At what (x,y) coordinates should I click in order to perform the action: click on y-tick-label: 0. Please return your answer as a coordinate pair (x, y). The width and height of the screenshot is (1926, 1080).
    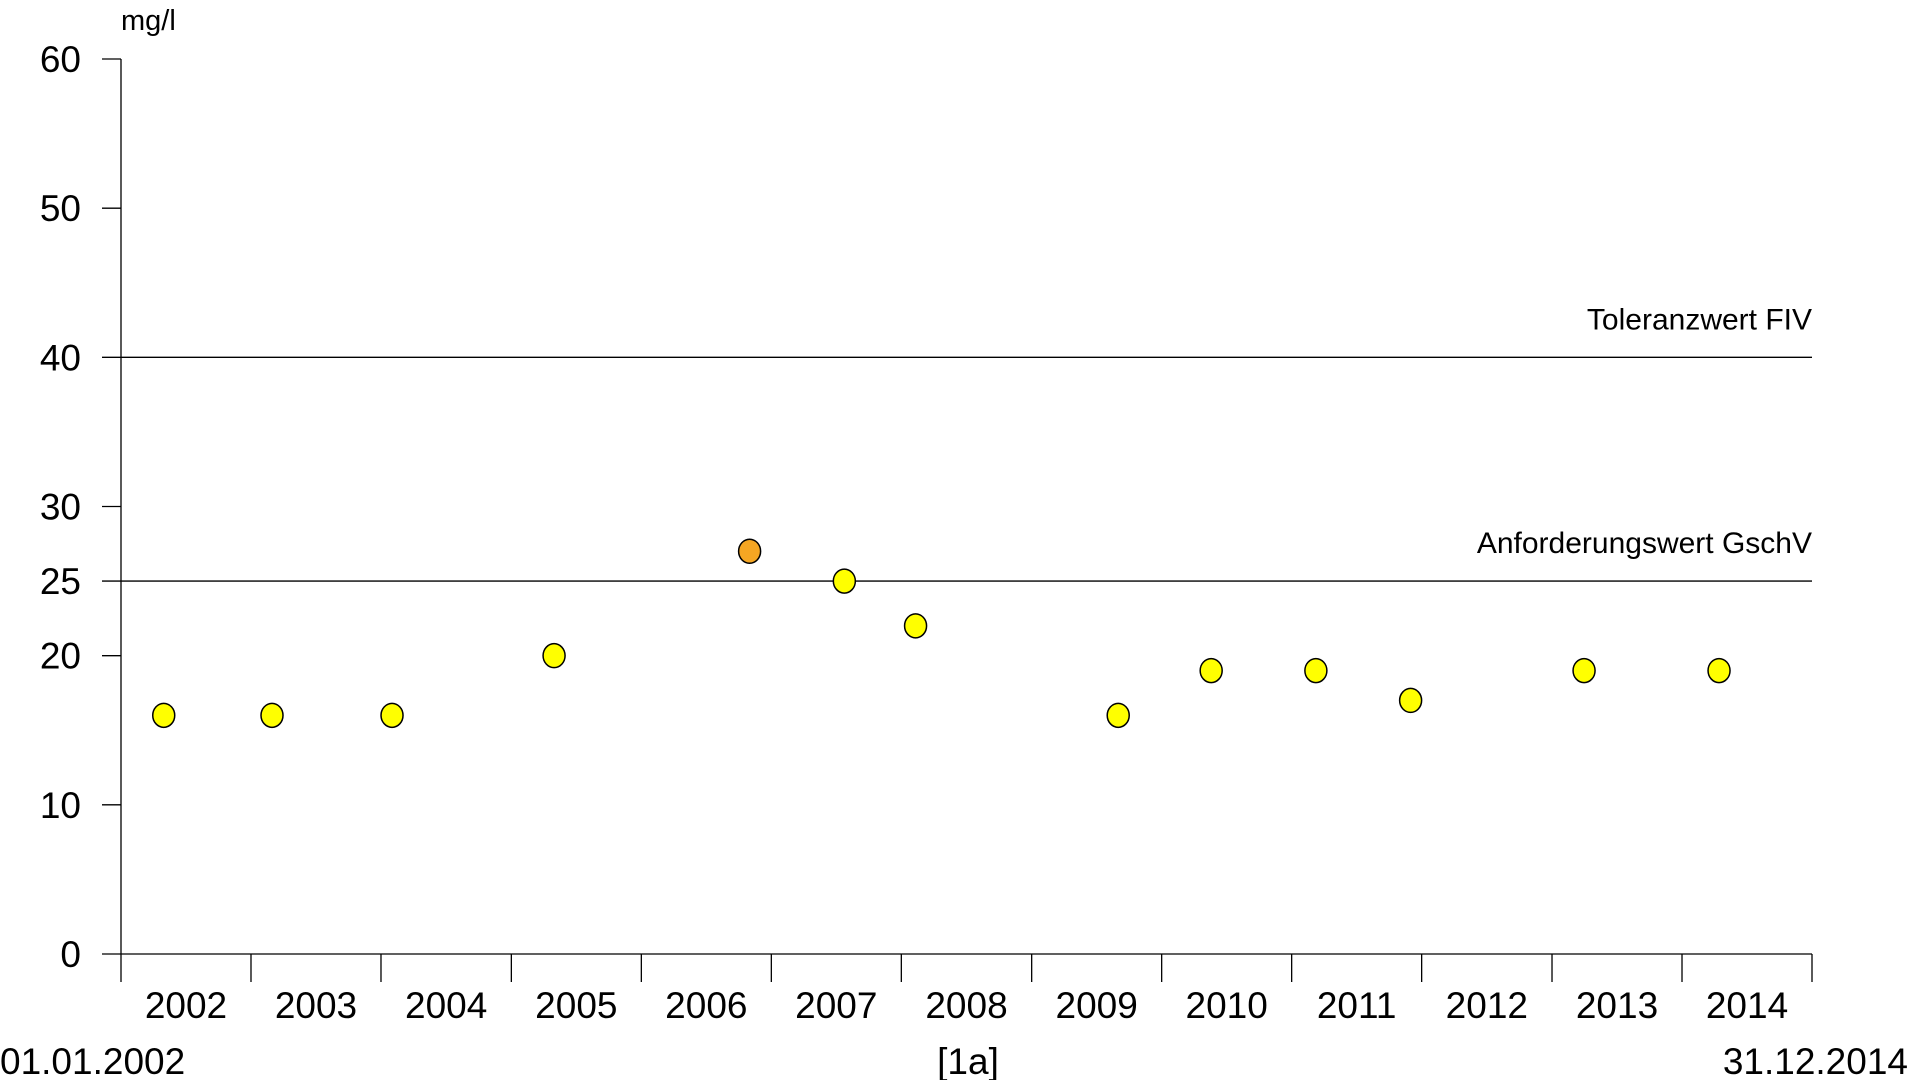
    Looking at the image, I should click on (70, 954).